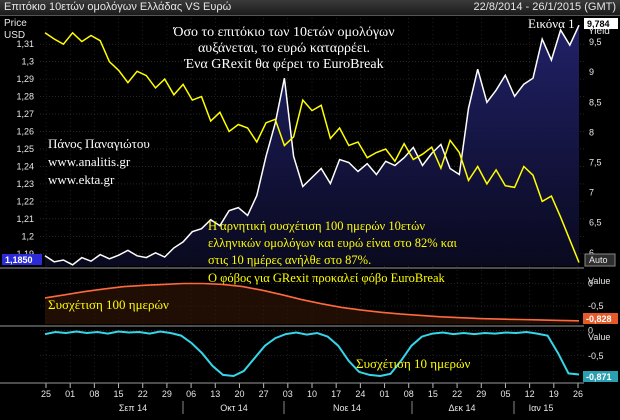 The image size is (620, 420). What do you see at coordinates (25, 149) in the screenshot?
I see `left-tick-label: 1,25` at bounding box center [25, 149].